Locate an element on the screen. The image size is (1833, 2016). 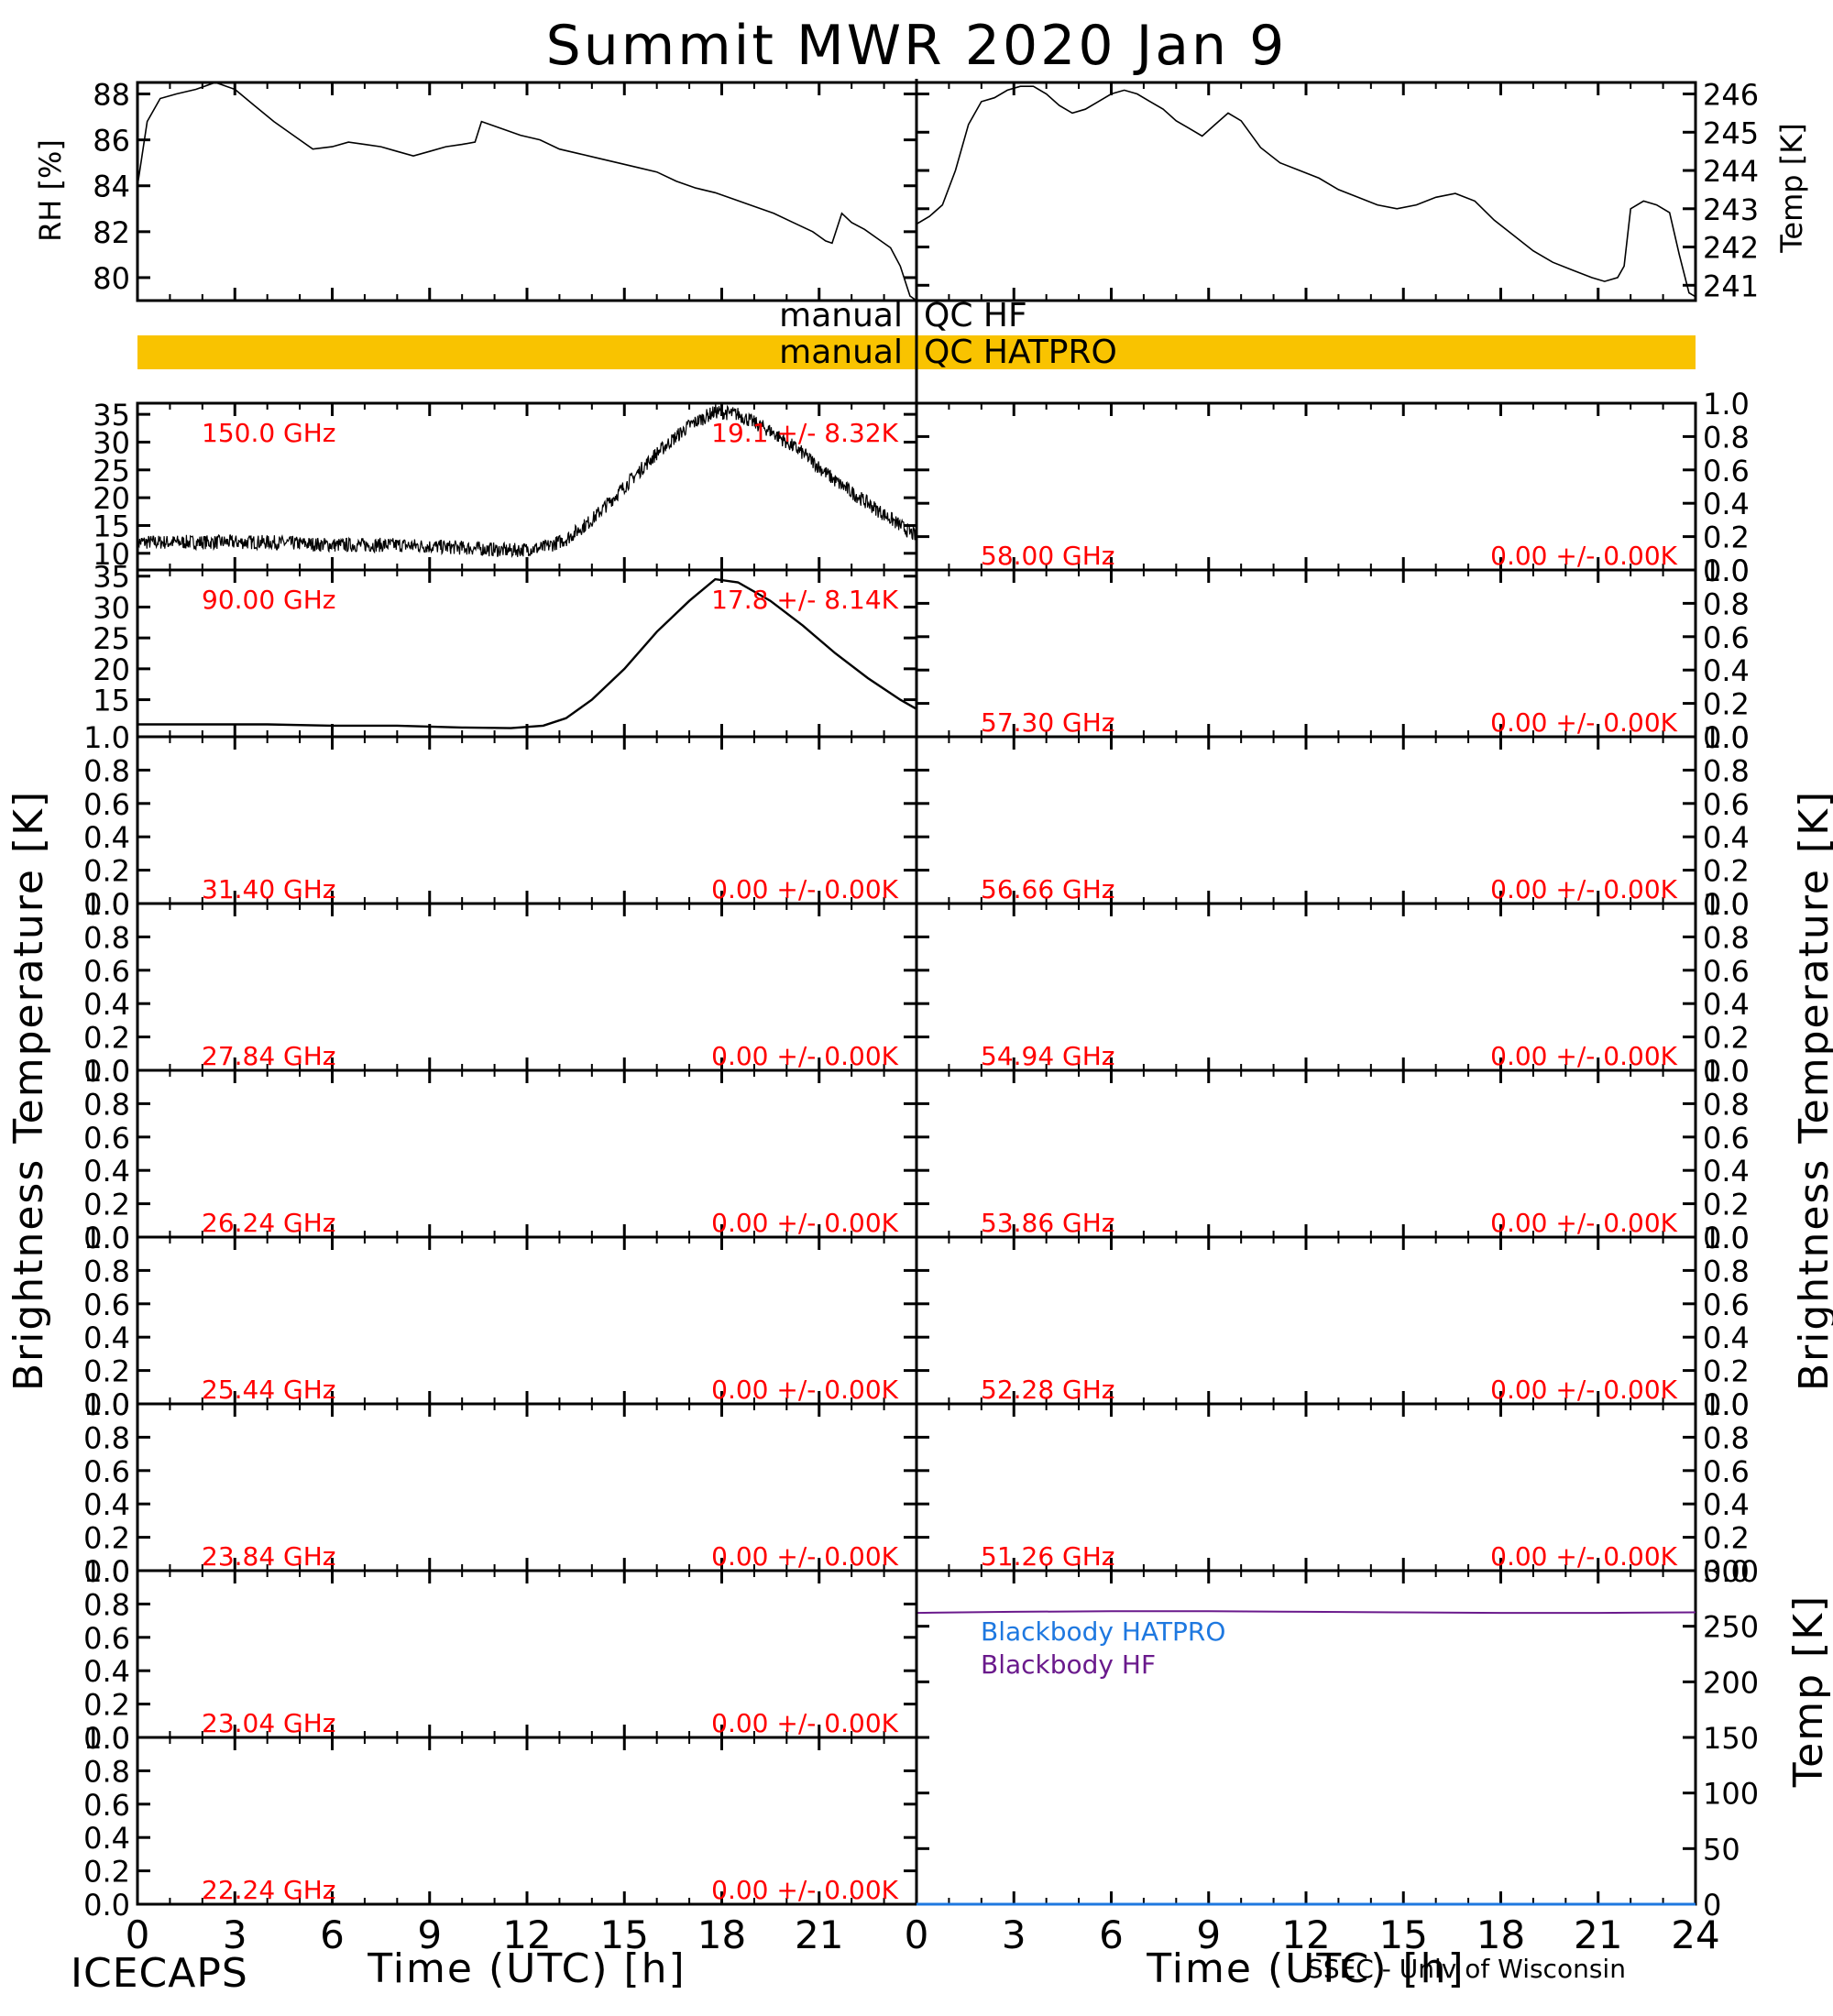
channel-frequency-label: 150.0 GHz is located at coordinates (269, 433).